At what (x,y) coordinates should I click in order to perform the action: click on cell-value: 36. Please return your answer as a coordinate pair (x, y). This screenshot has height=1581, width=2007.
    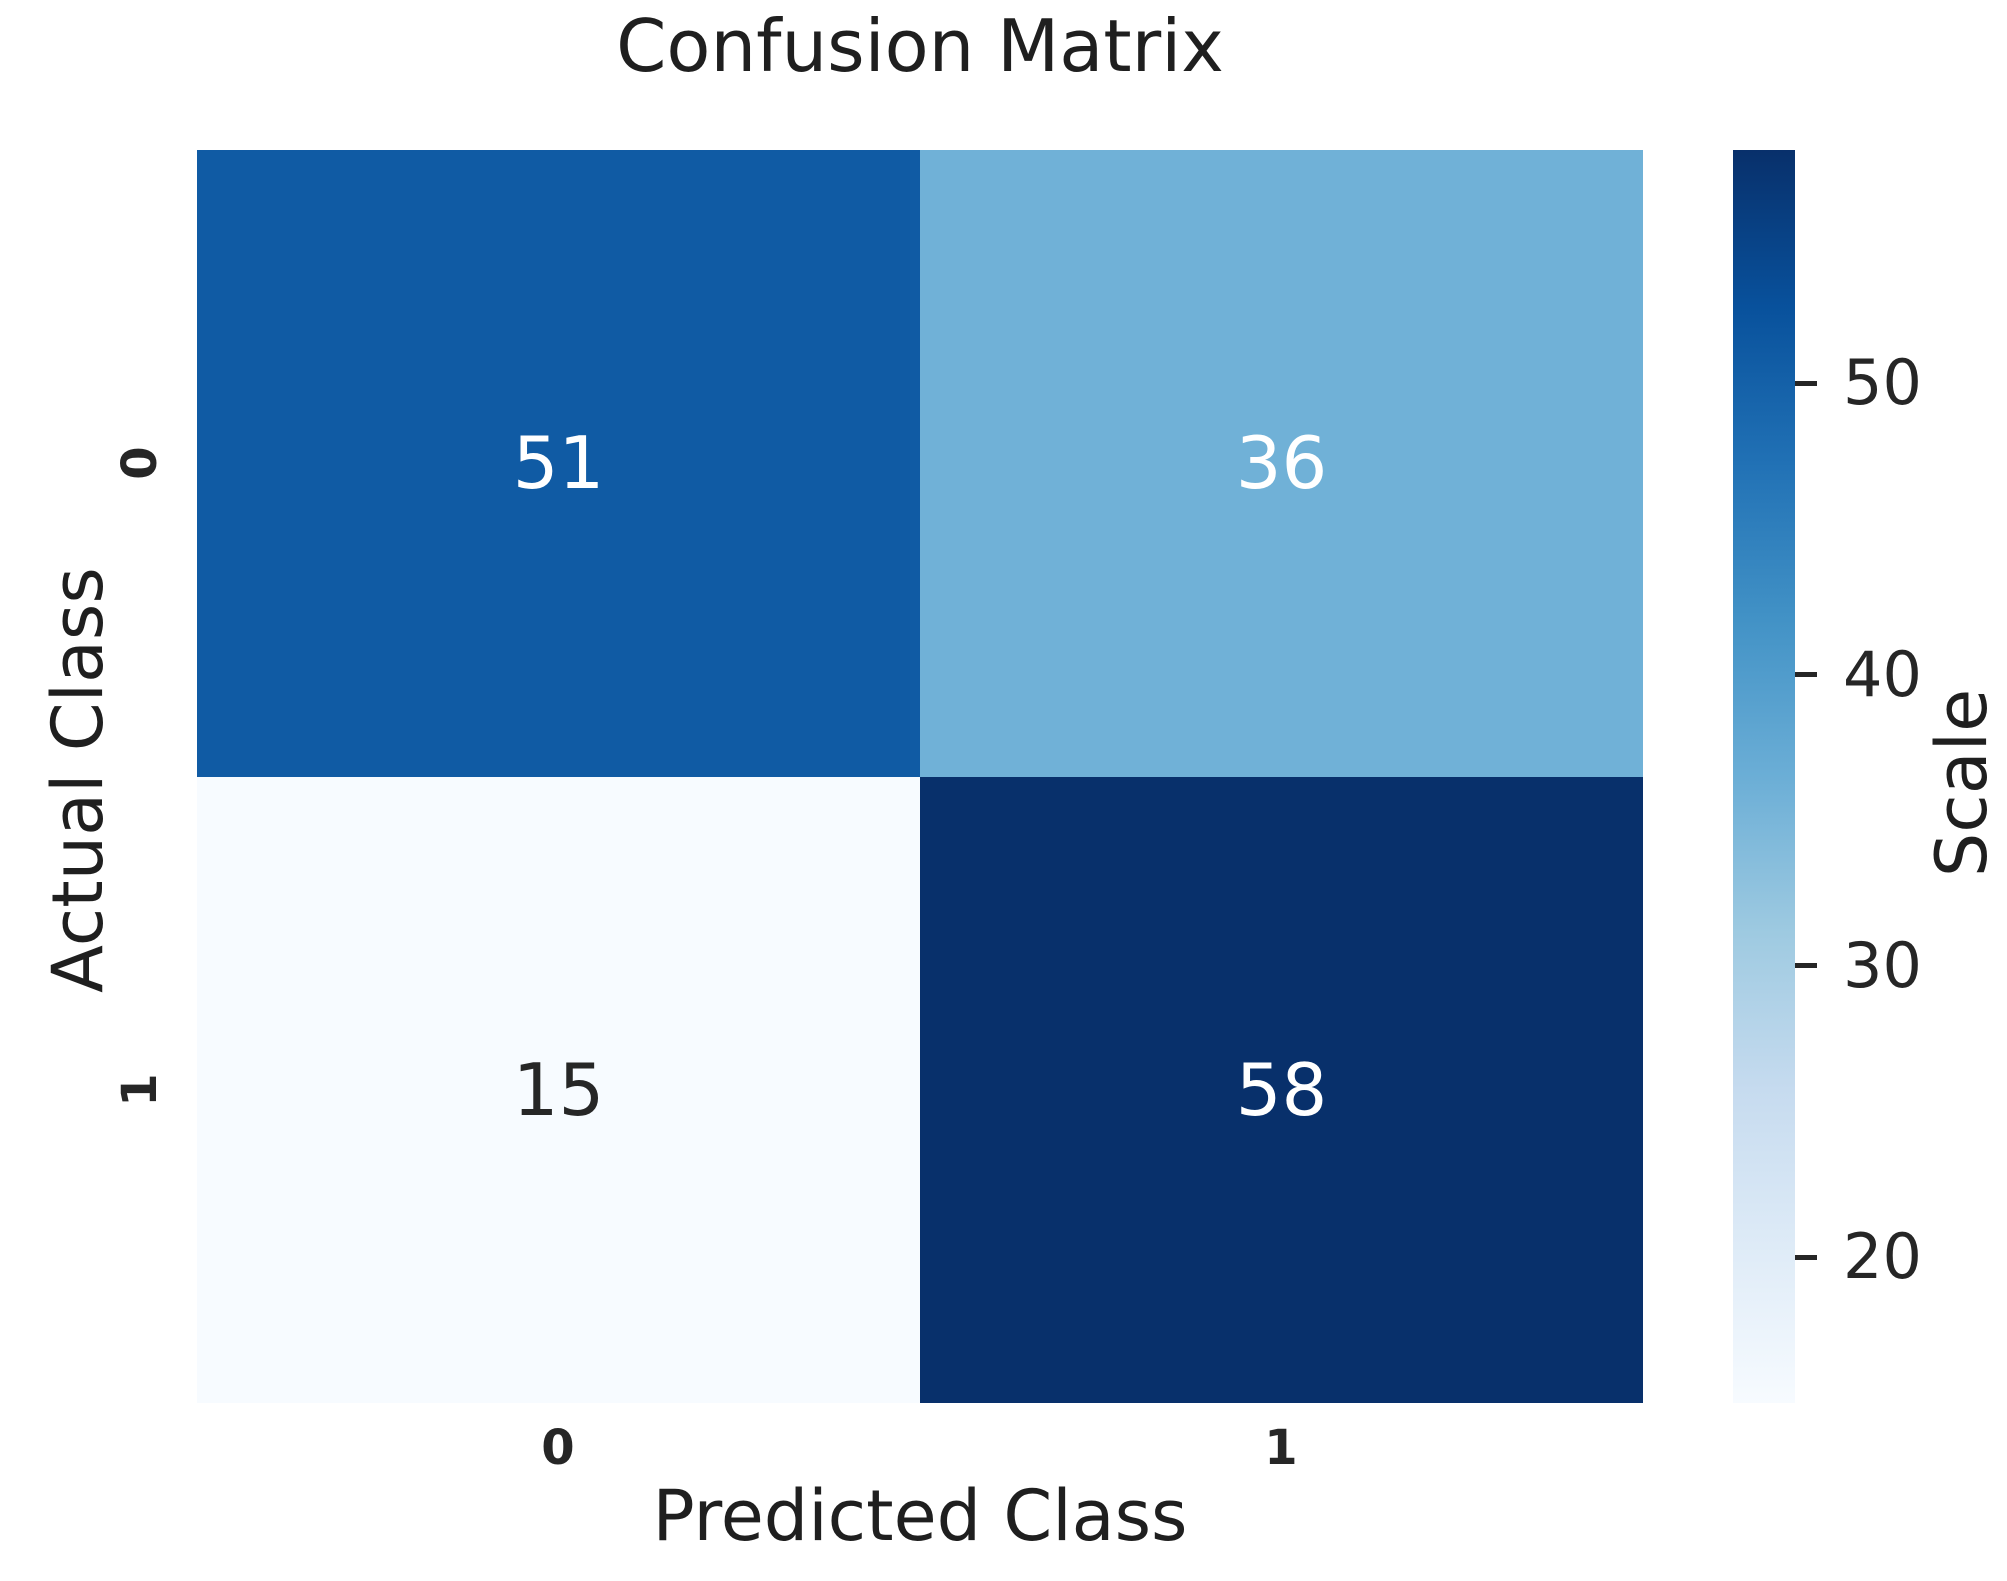
    Looking at the image, I should click on (1281, 463).